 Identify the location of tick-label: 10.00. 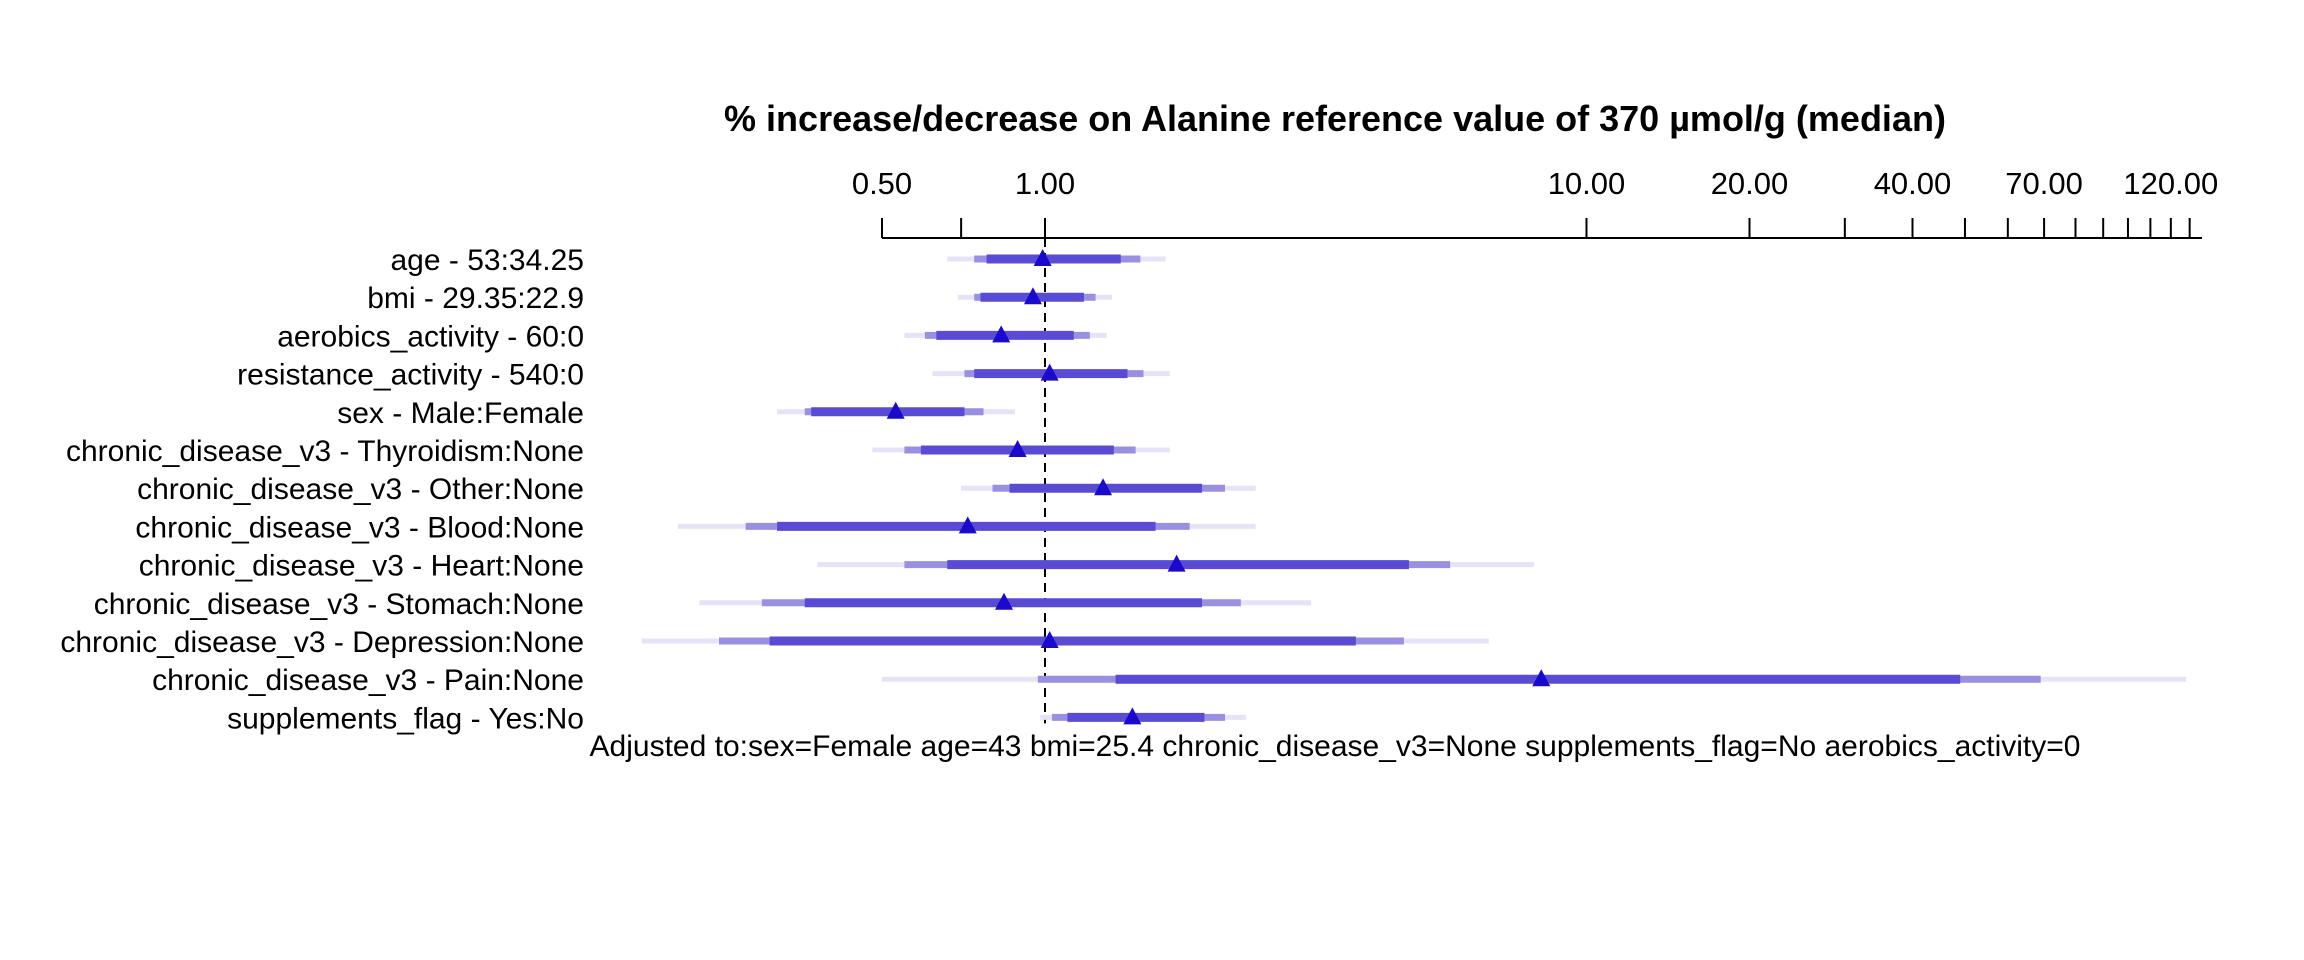
(1587, 183).